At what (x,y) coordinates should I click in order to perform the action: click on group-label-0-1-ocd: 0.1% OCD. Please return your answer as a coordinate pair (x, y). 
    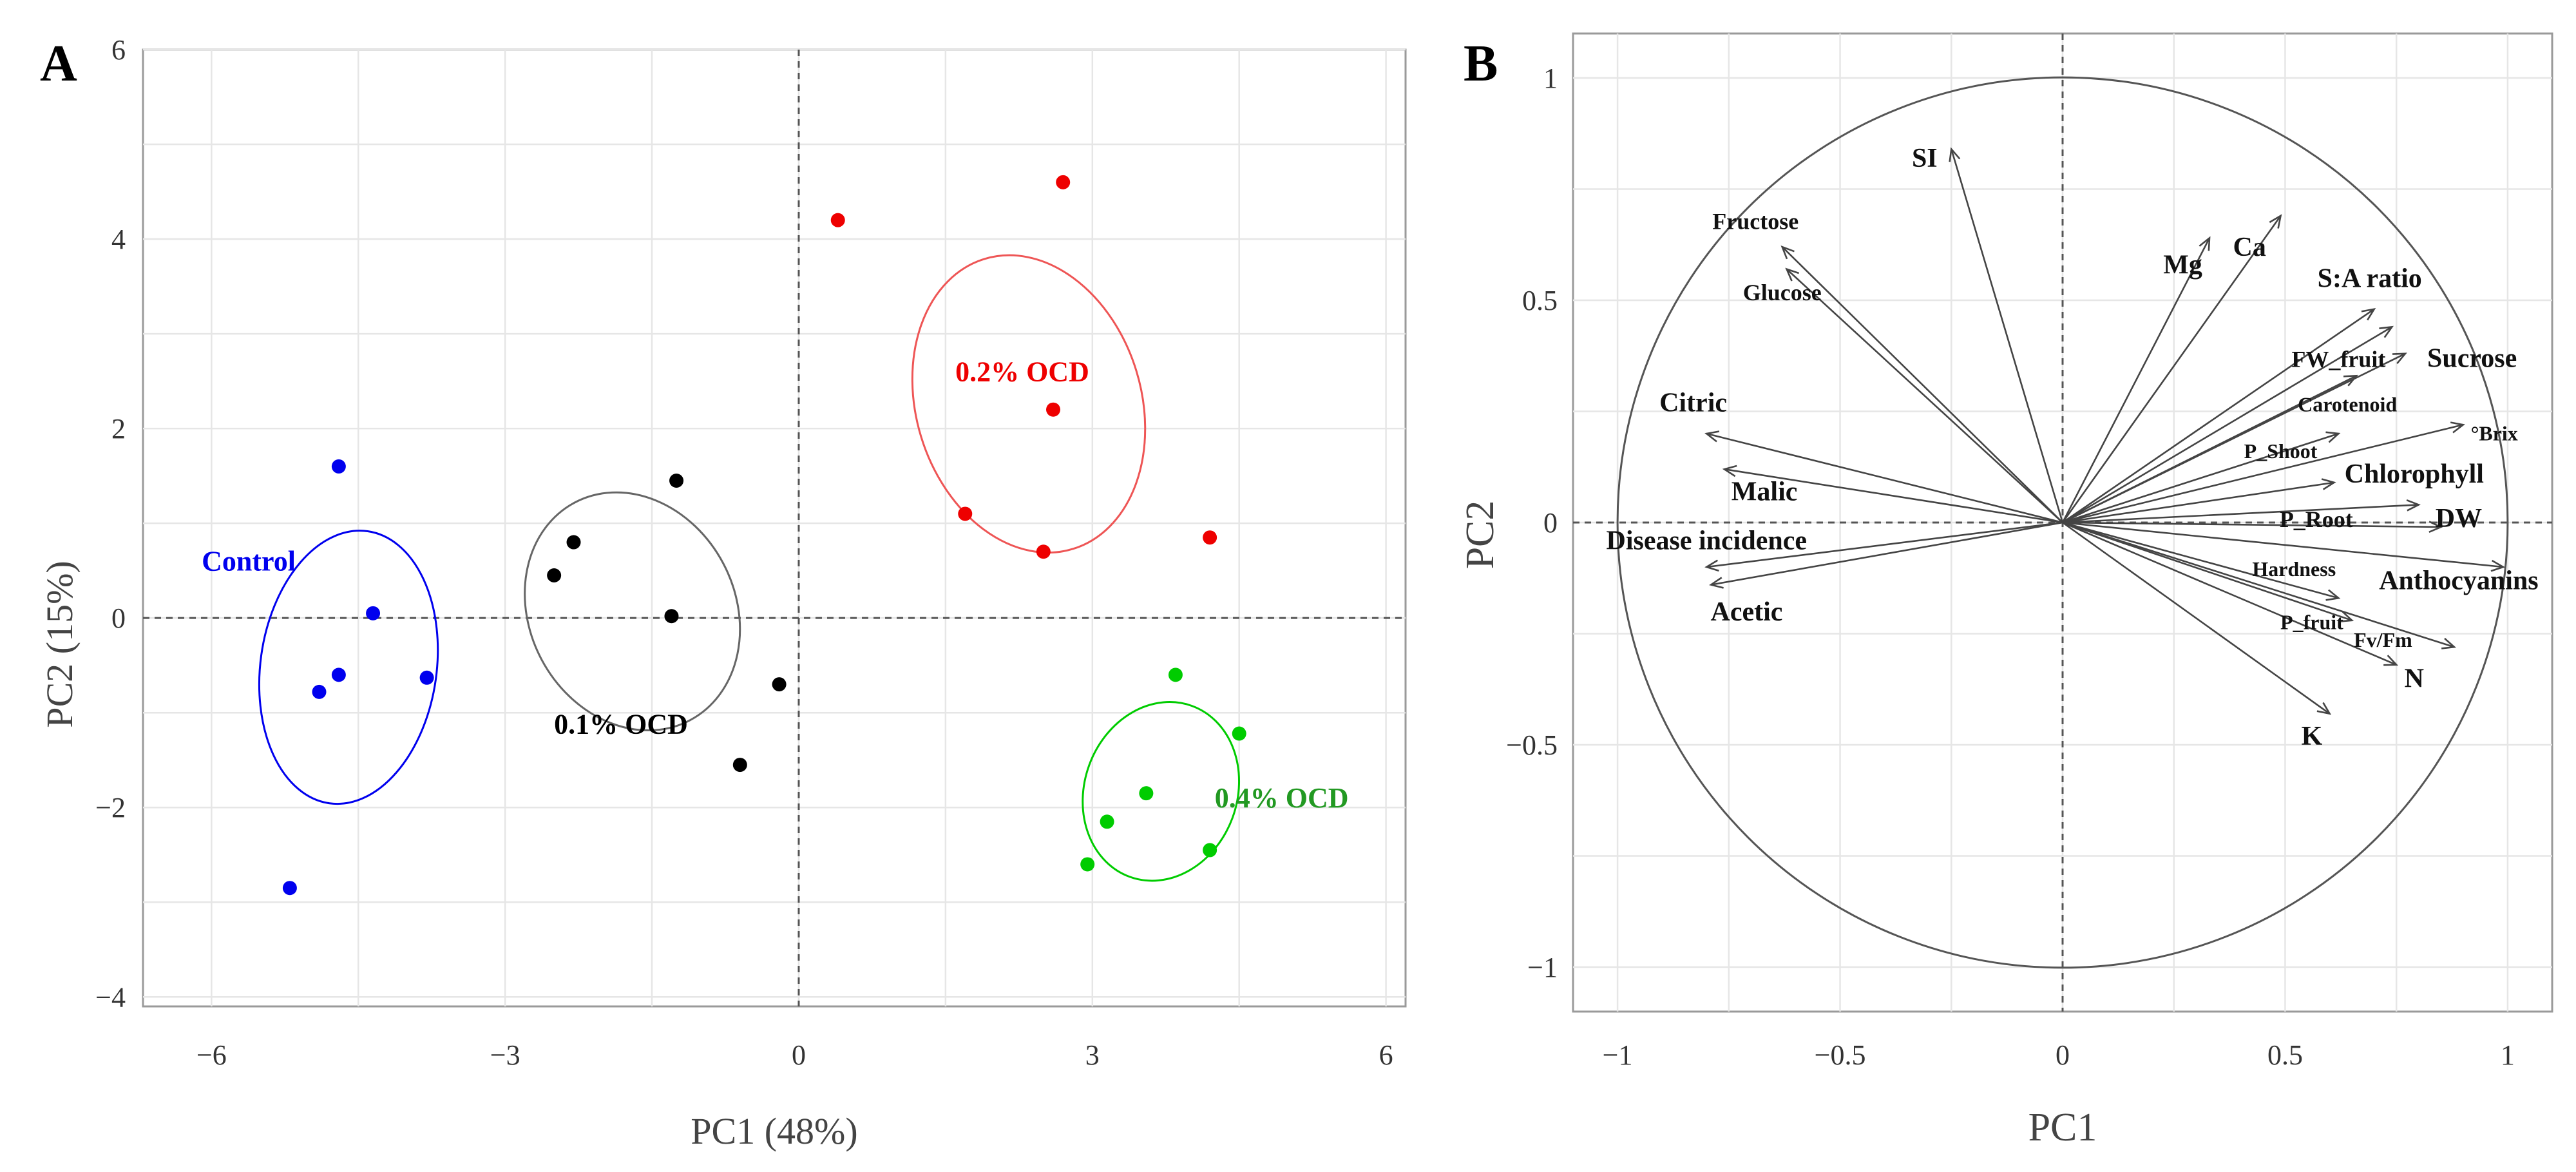
    Looking at the image, I should click on (621, 724).